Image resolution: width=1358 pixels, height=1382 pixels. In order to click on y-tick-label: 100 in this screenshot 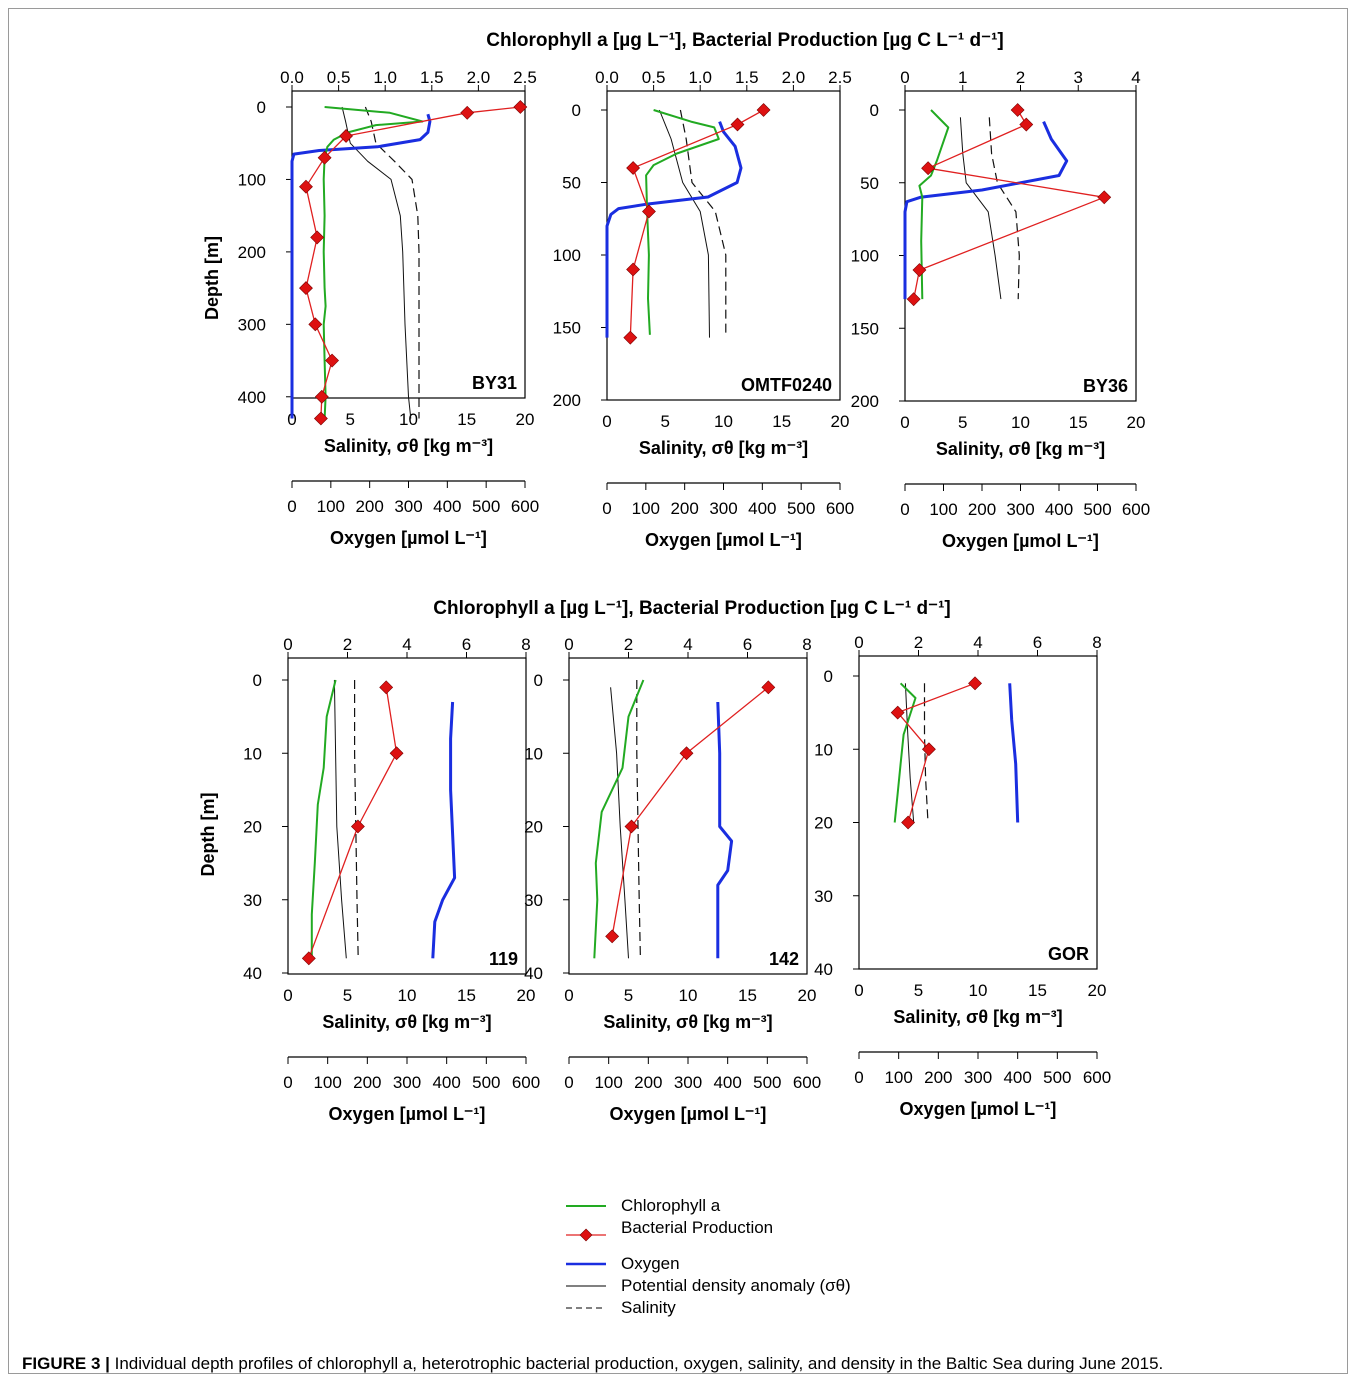, I will do `click(567, 255)`.